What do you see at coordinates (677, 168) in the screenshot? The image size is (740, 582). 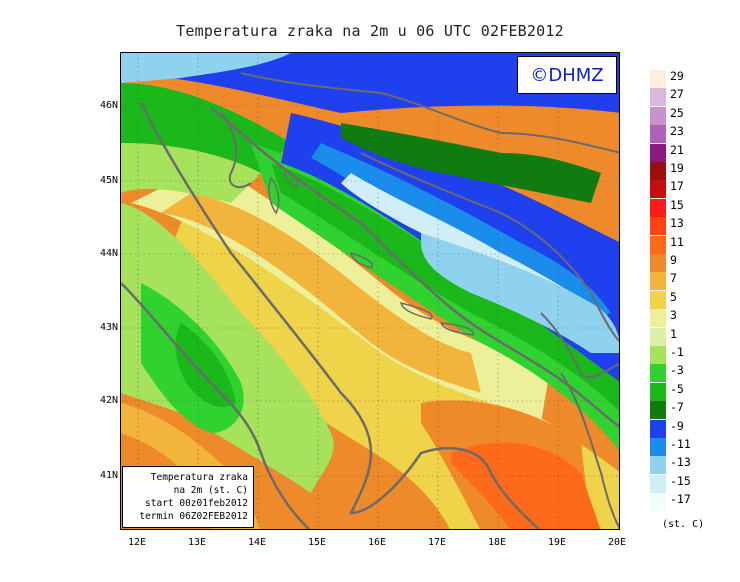 I see `legend-label: 19` at bounding box center [677, 168].